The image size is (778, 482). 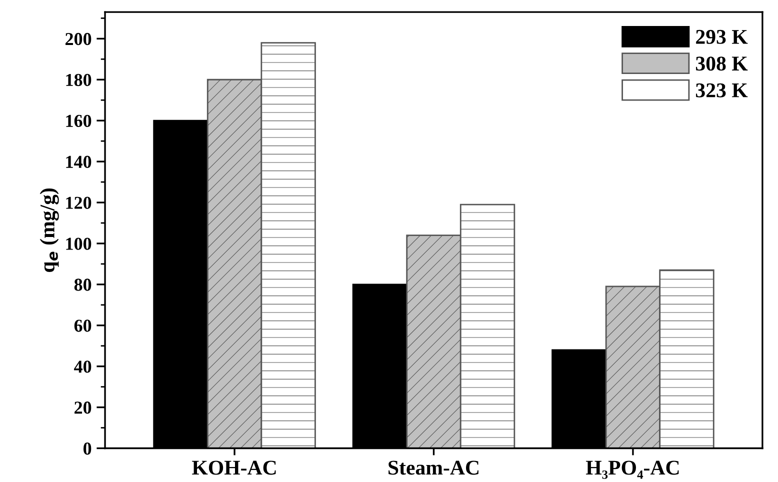 I want to click on y-tick-label: 60, so click(x=83, y=326).